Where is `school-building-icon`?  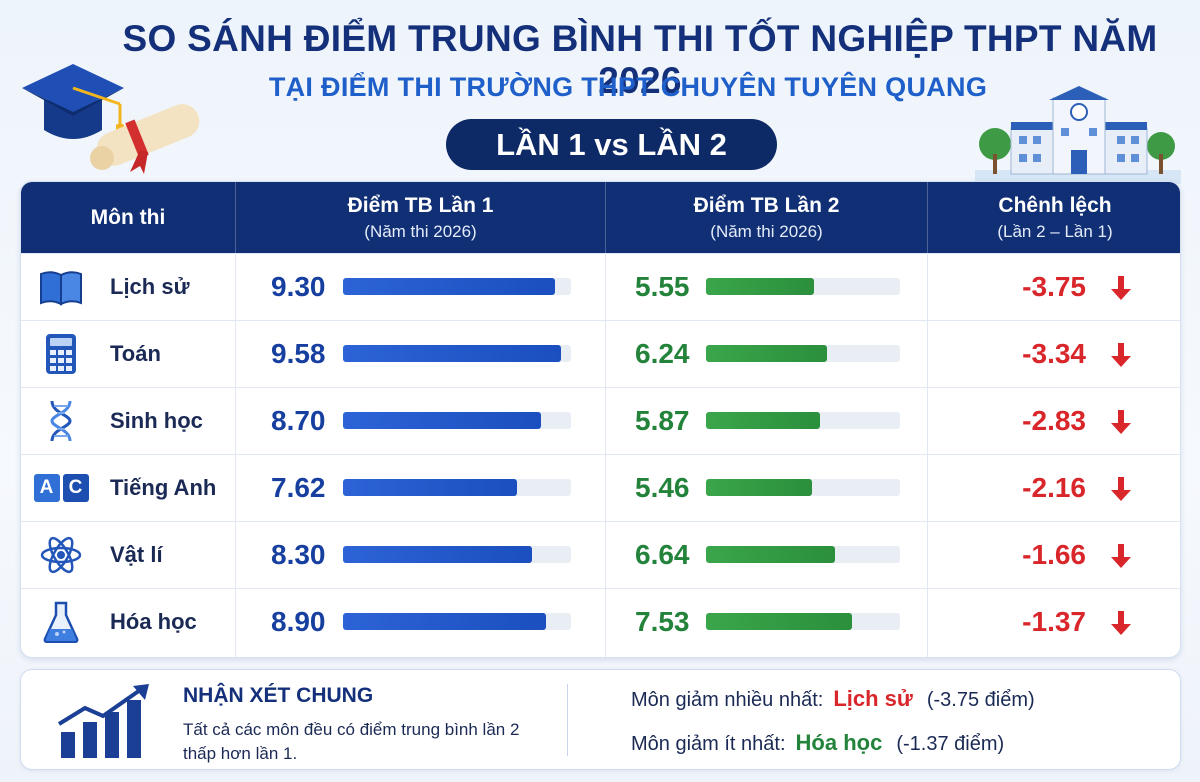 school-building-icon is located at coordinates (1078, 135).